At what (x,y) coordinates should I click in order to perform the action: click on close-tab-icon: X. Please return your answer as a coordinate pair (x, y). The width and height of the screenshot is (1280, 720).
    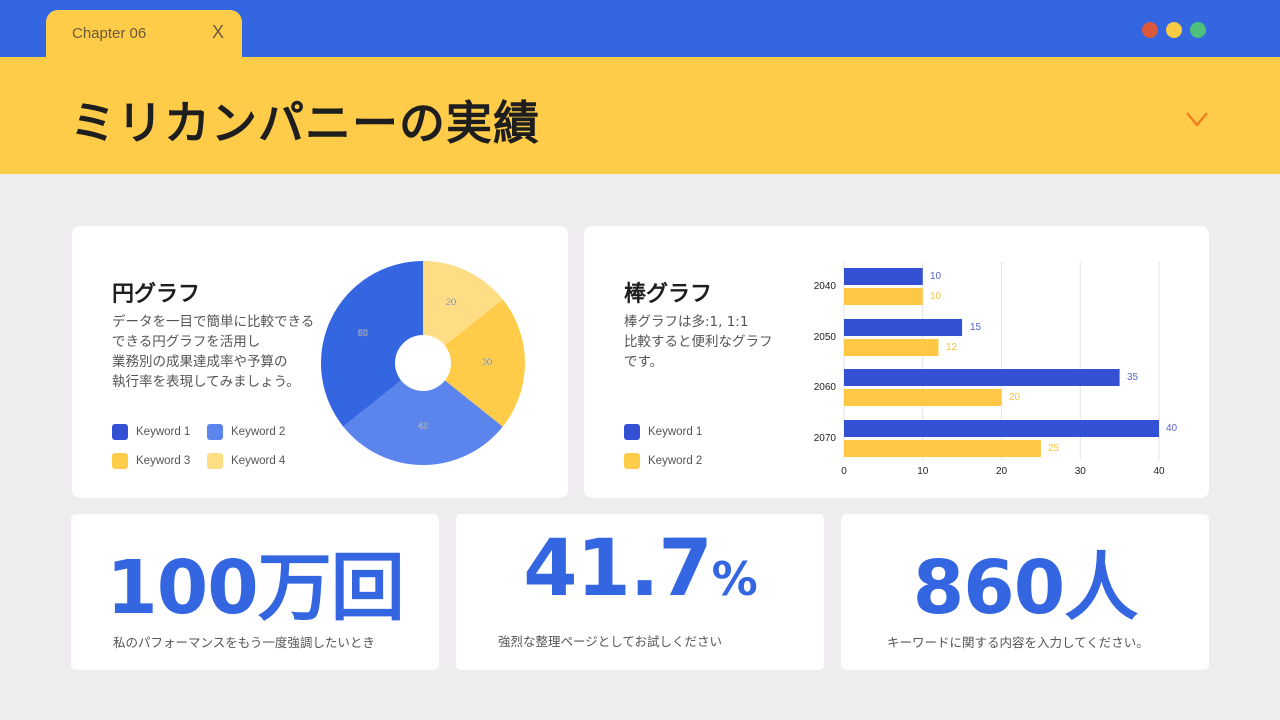
    Looking at the image, I should click on (218, 32).